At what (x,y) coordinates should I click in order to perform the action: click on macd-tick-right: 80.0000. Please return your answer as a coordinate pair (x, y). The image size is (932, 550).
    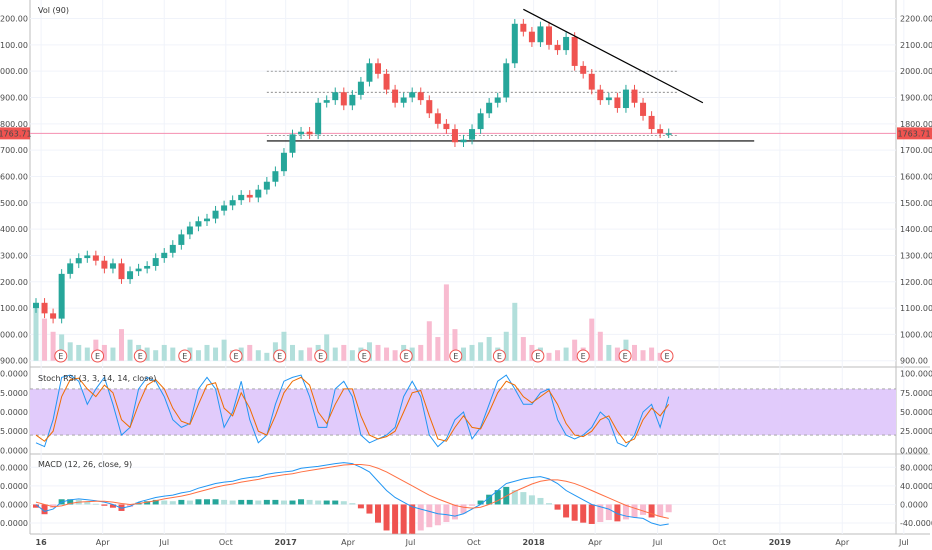
    Looking at the image, I should click on (916, 467).